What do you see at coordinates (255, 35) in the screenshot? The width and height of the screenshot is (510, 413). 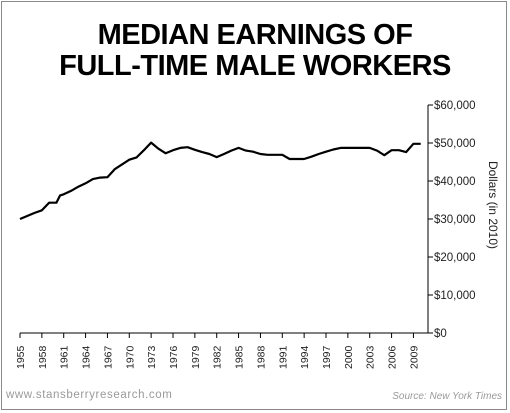 I see `chart-title-line-1: MEDIAN EARNINGS OF` at bounding box center [255, 35].